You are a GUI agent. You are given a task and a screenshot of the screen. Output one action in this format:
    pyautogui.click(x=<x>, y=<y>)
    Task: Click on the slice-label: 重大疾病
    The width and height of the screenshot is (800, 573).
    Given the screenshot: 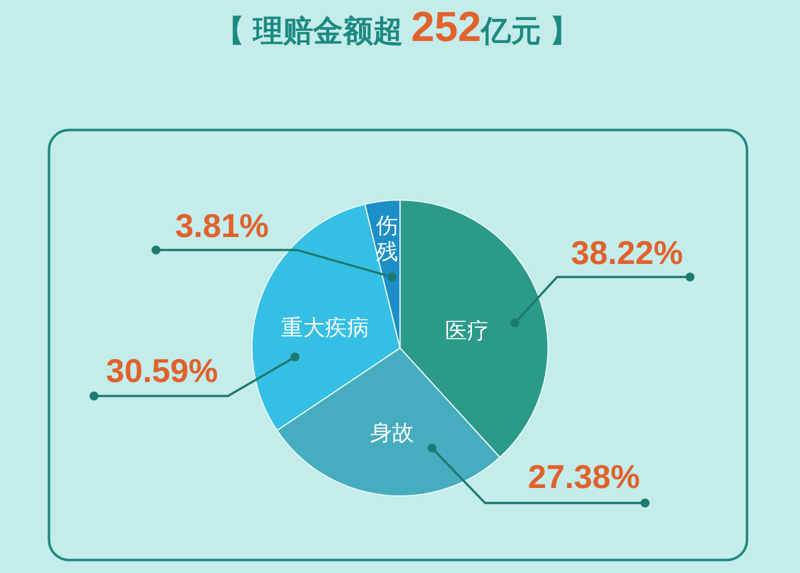 What is the action you would take?
    pyautogui.click(x=325, y=327)
    